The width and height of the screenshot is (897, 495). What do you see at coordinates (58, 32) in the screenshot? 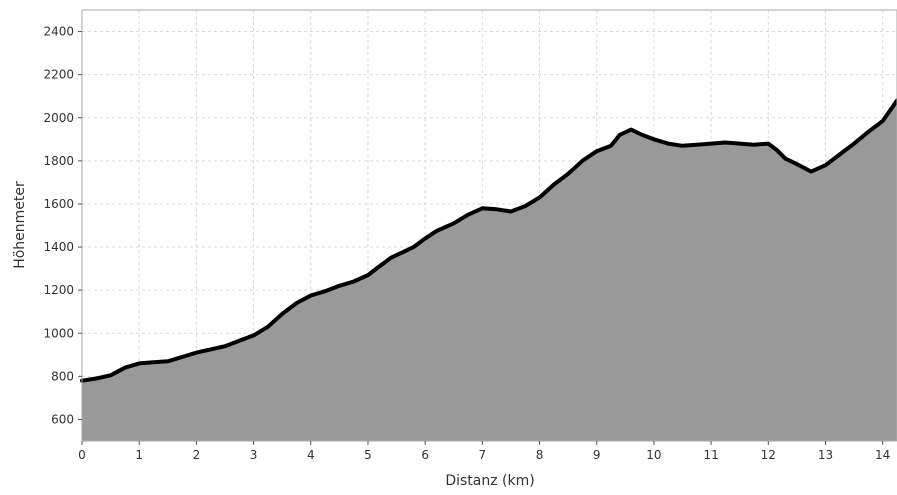
I see `y-tick-label: 2400` at bounding box center [58, 32].